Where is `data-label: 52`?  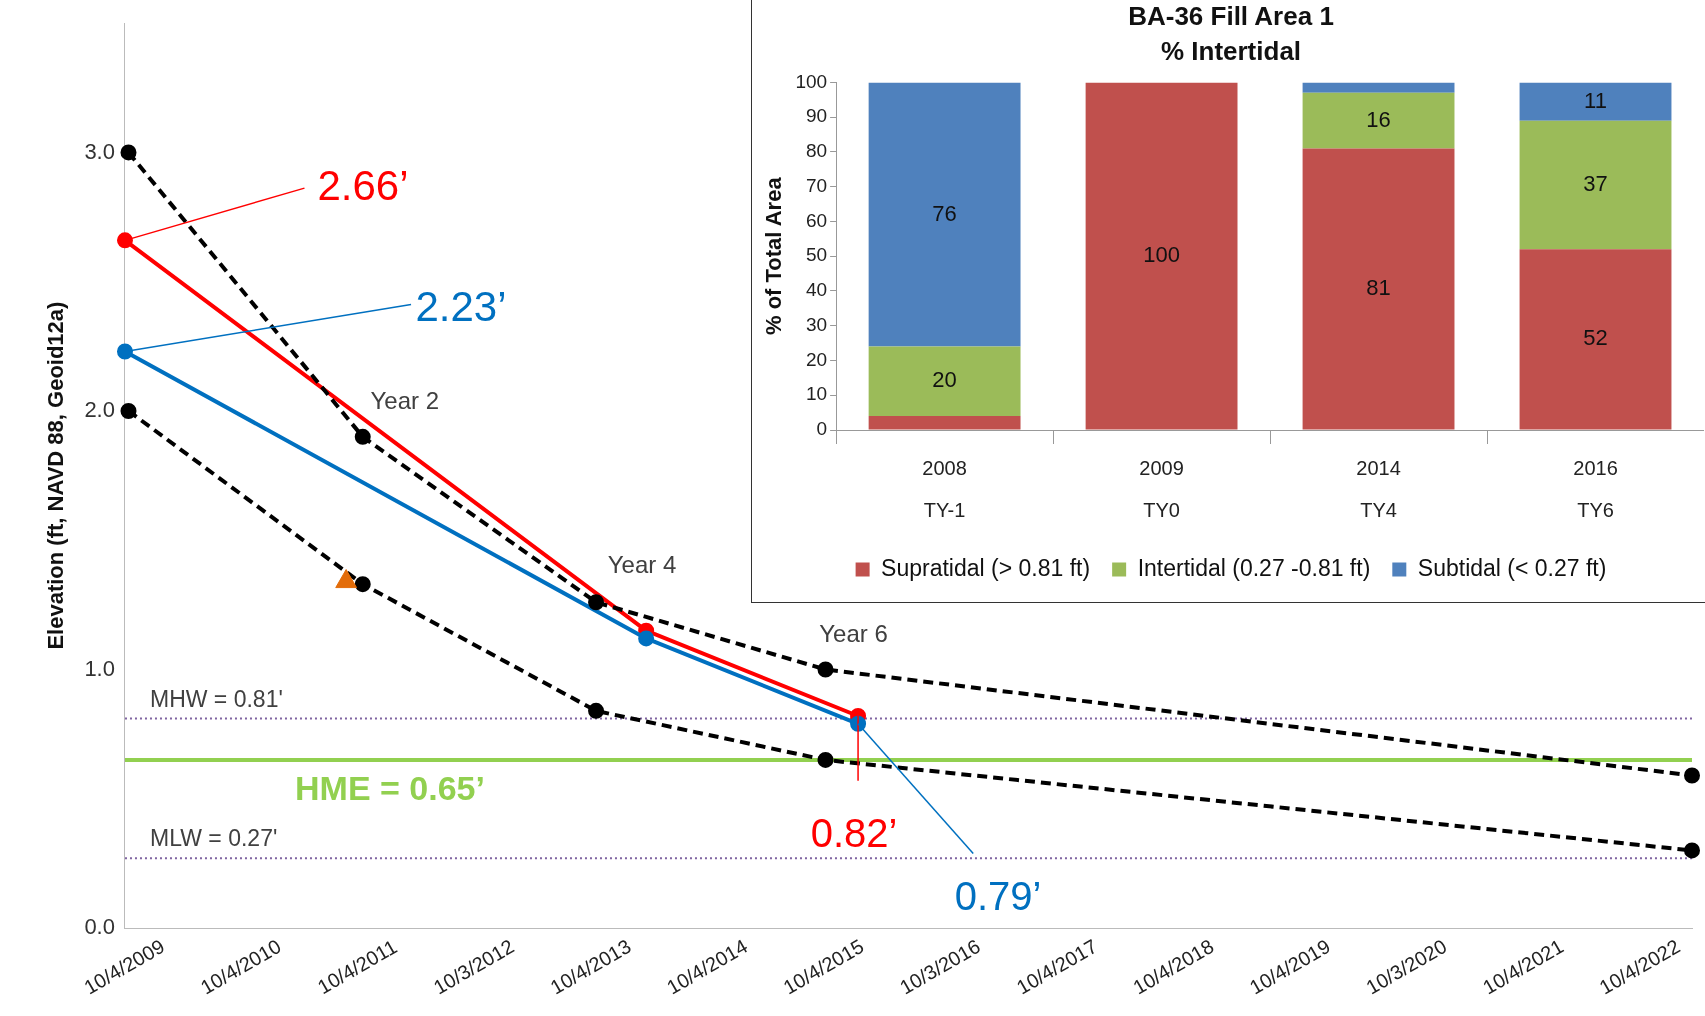
data-label: 52 is located at coordinates (1595, 338).